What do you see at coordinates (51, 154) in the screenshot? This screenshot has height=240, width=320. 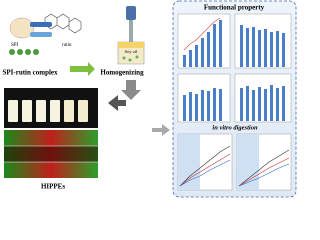 I see `microscopy-images` at bounding box center [51, 154].